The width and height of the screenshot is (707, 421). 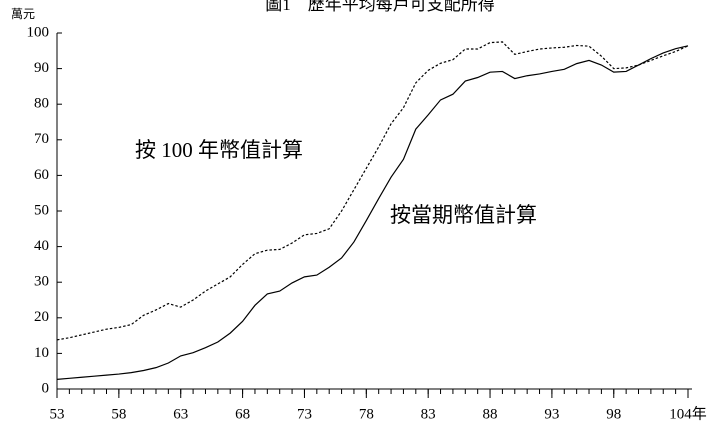 What do you see at coordinates (41, 139) in the screenshot?
I see `y-tick-label: 70` at bounding box center [41, 139].